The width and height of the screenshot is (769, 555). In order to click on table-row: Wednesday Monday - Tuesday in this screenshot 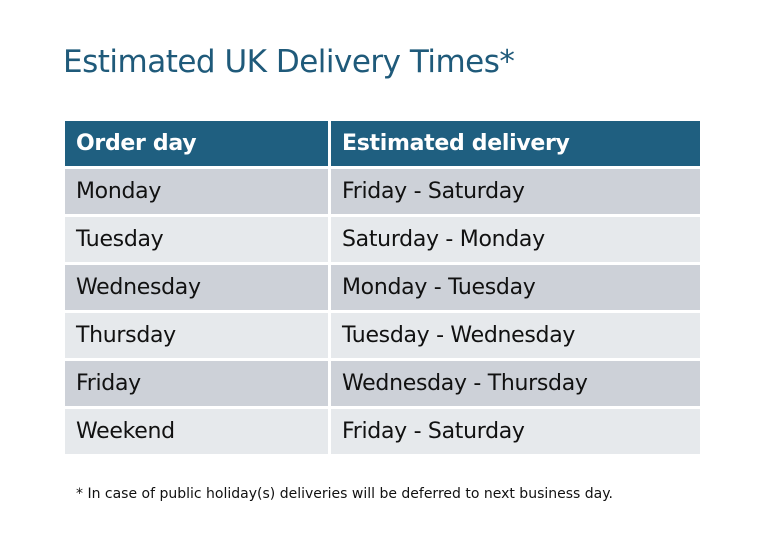, I will do `click(382, 287)`.